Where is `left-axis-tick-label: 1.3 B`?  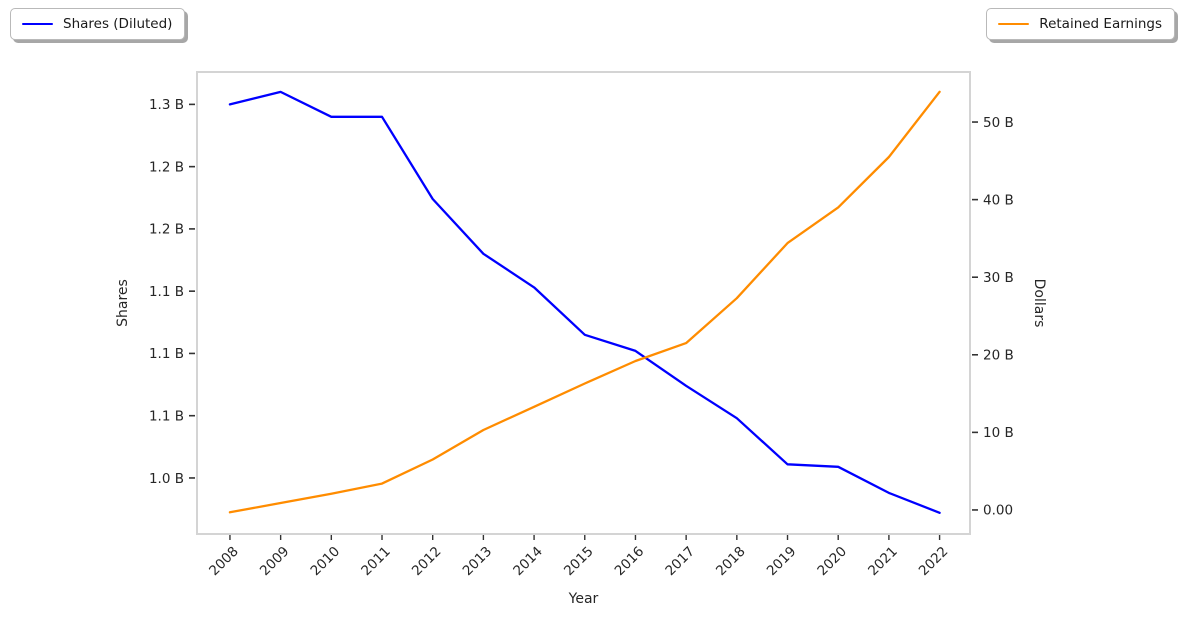 left-axis-tick-label: 1.3 B is located at coordinates (166, 105).